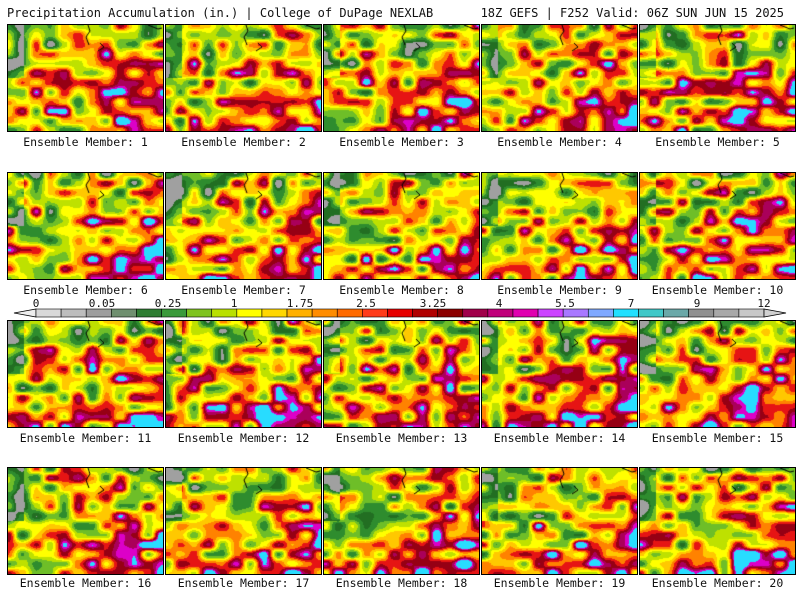 The width and height of the screenshot is (800, 600). What do you see at coordinates (243, 290) in the screenshot?
I see `ensemble-member-label: Ensemble Member: 7` at bounding box center [243, 290].